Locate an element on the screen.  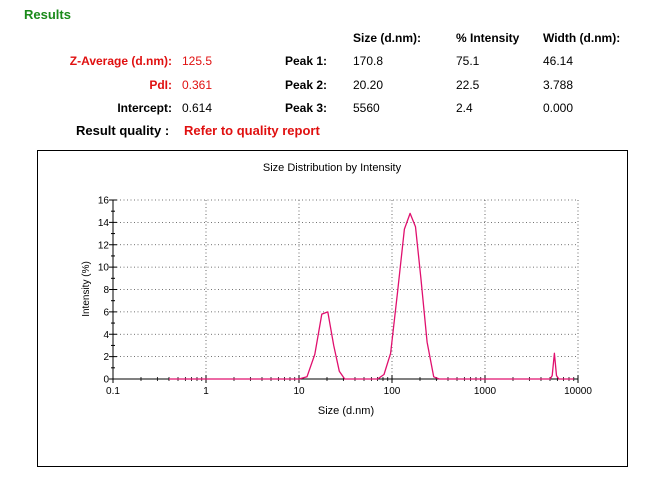
peak-3-size: 5560 is located at coordinates (366, 108).